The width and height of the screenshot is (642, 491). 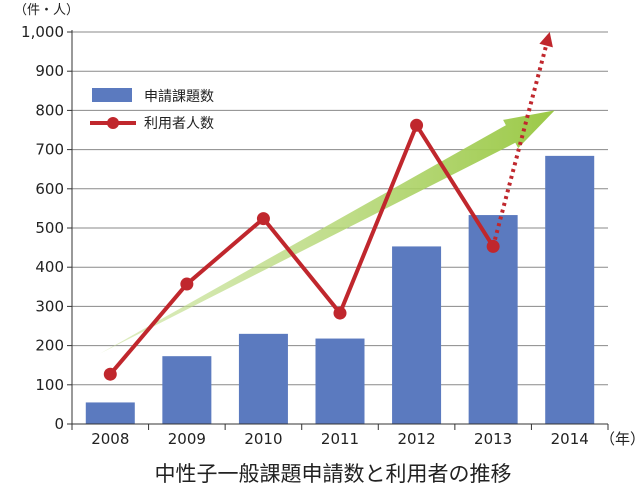 I want to click on y-tick-label: 700, so click(x=49, y=150).